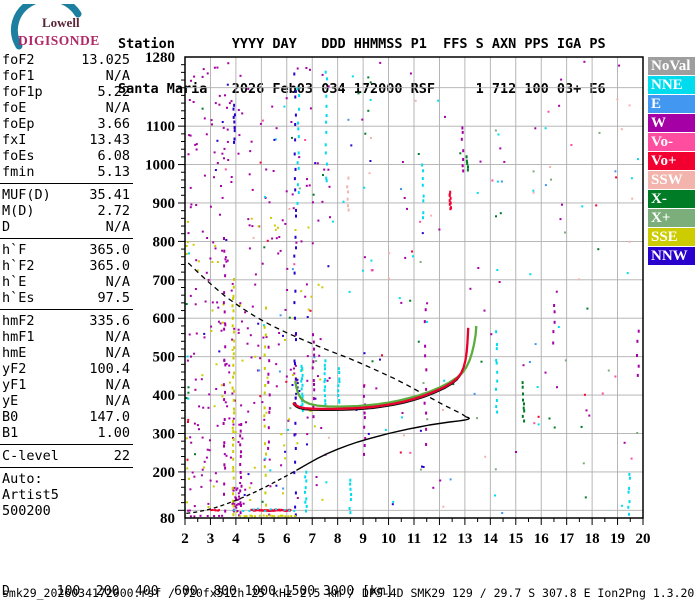 This screenshot has width=700, height=600. What do you see at coordinates (567, 539) in the screenshot?
I see `x-axis-label-17: 17` at bounding box center [567, 539].